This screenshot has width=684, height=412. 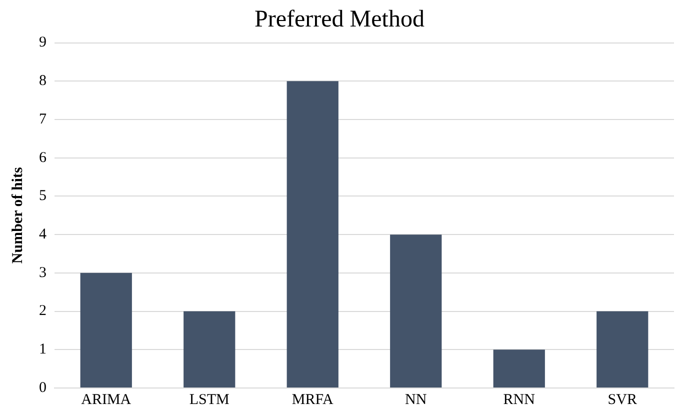 I want to click on y-tick-label: 1, so click(x=42, y=350).